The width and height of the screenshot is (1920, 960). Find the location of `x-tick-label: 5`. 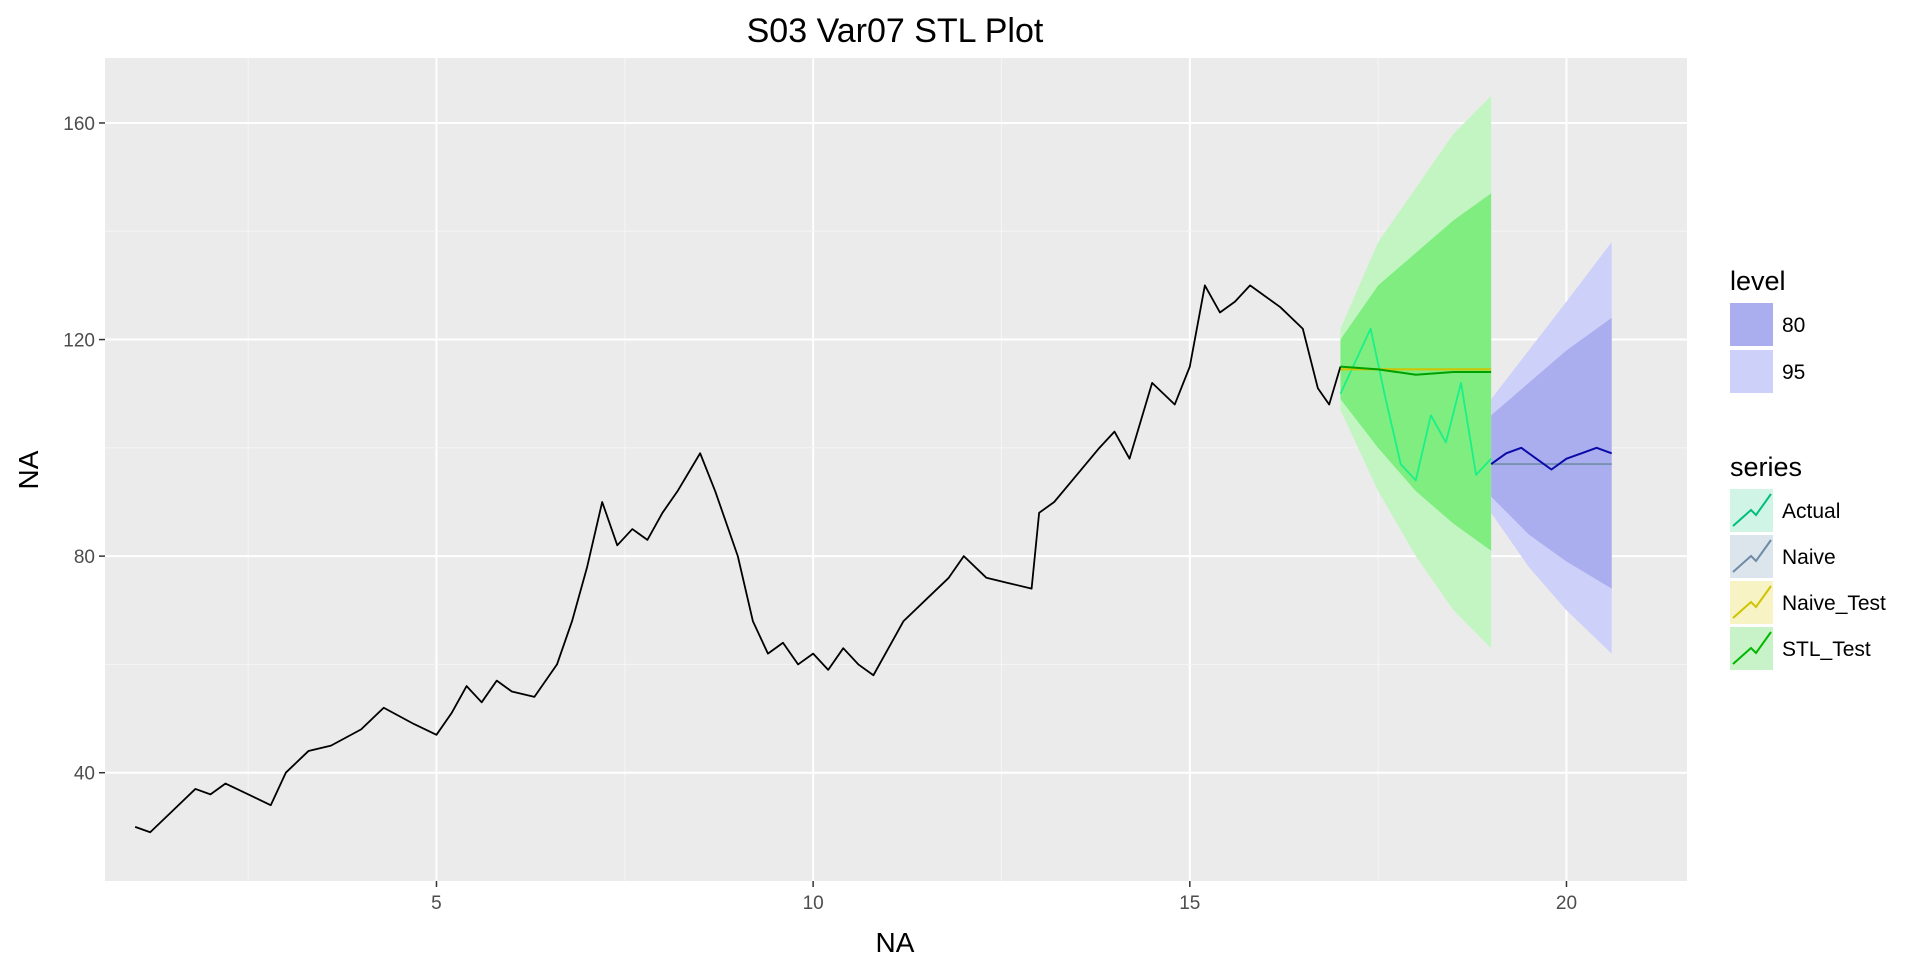

x-tick-label: 5 is located at coordinates (436, 903).